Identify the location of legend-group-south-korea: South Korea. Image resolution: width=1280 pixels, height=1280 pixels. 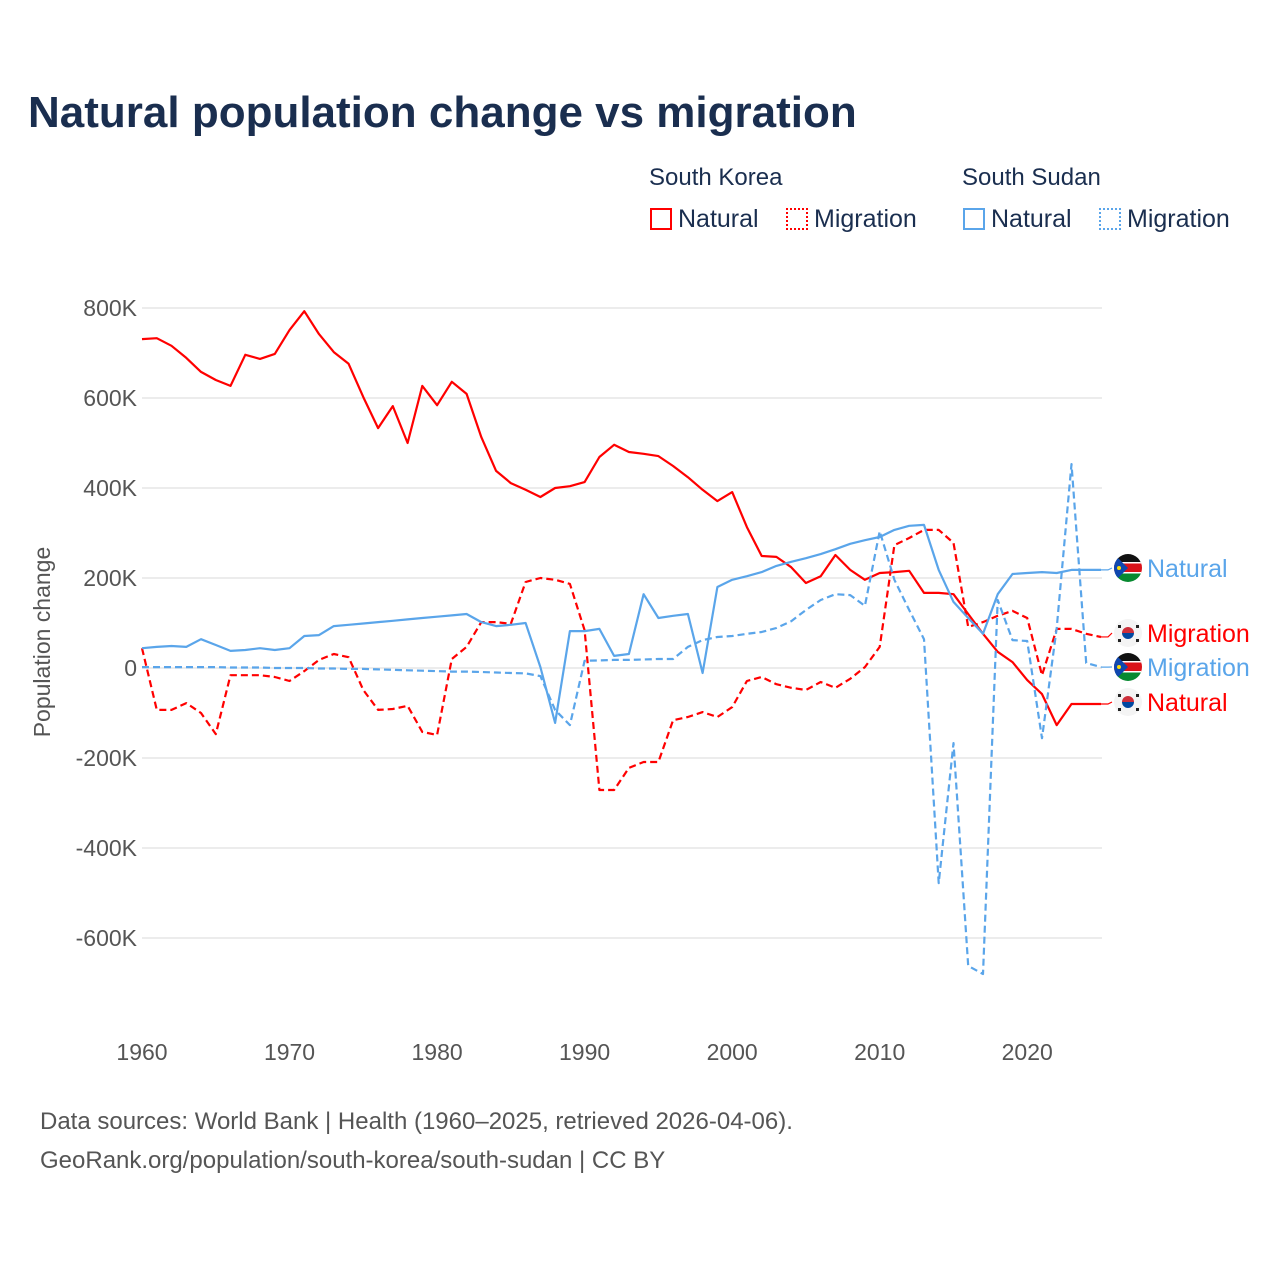
(716, 177).